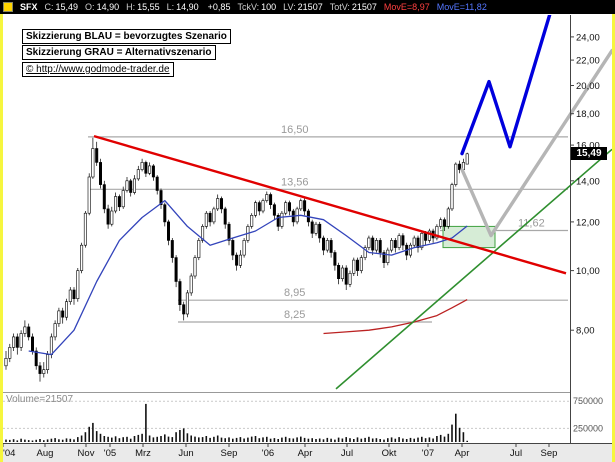 The height and width of the screenshot is (462, 615). Describe the element at coordinates (585, 331) in the screenshot. I see `svg-text: 8,00` at that location.